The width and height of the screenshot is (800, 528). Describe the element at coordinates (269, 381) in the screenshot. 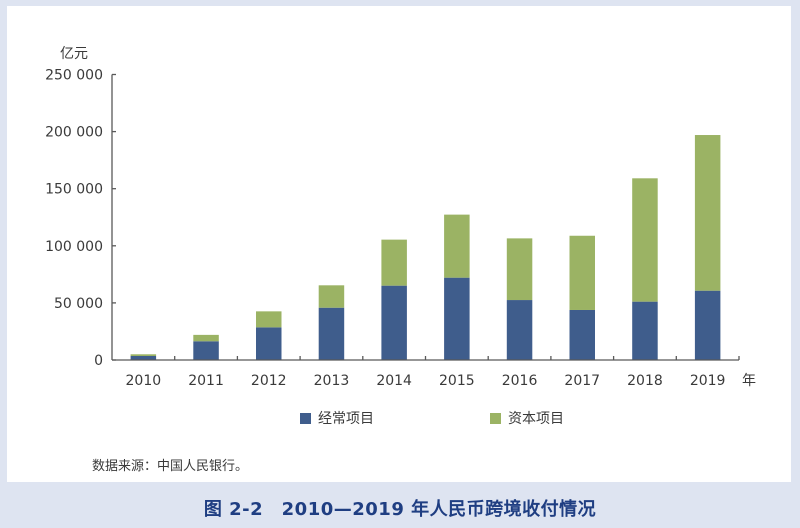

I see `x-tick-label: 2012` at that location.